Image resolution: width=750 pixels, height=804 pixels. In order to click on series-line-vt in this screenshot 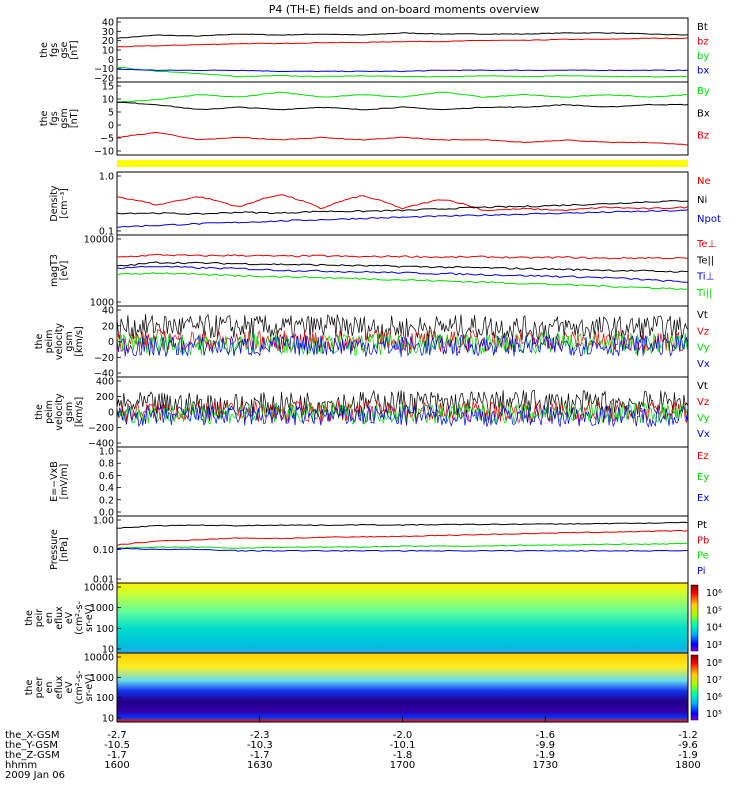, I will do `click(402, 327)`.